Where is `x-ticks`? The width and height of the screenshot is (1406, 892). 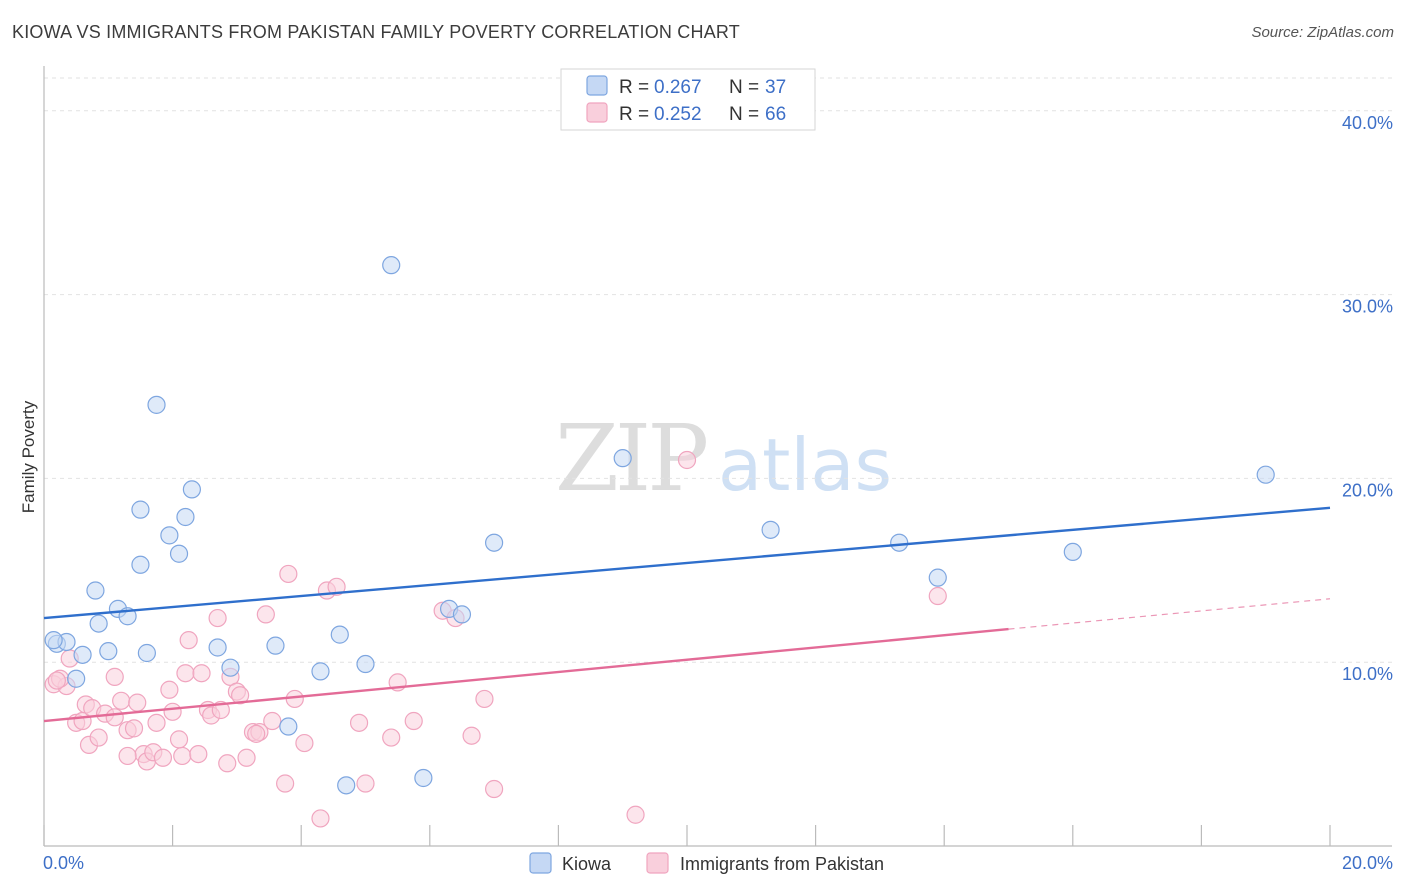
x-ticks is located at coordinates (687, 835).